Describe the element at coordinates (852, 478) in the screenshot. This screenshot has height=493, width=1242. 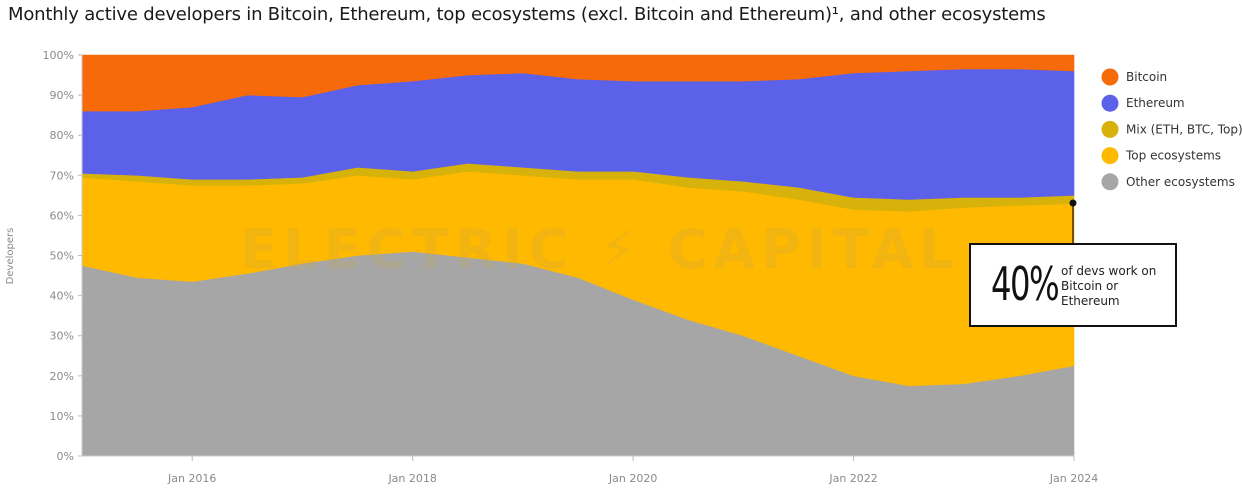
I see `x-tick-label: Jan 2022` at that location.